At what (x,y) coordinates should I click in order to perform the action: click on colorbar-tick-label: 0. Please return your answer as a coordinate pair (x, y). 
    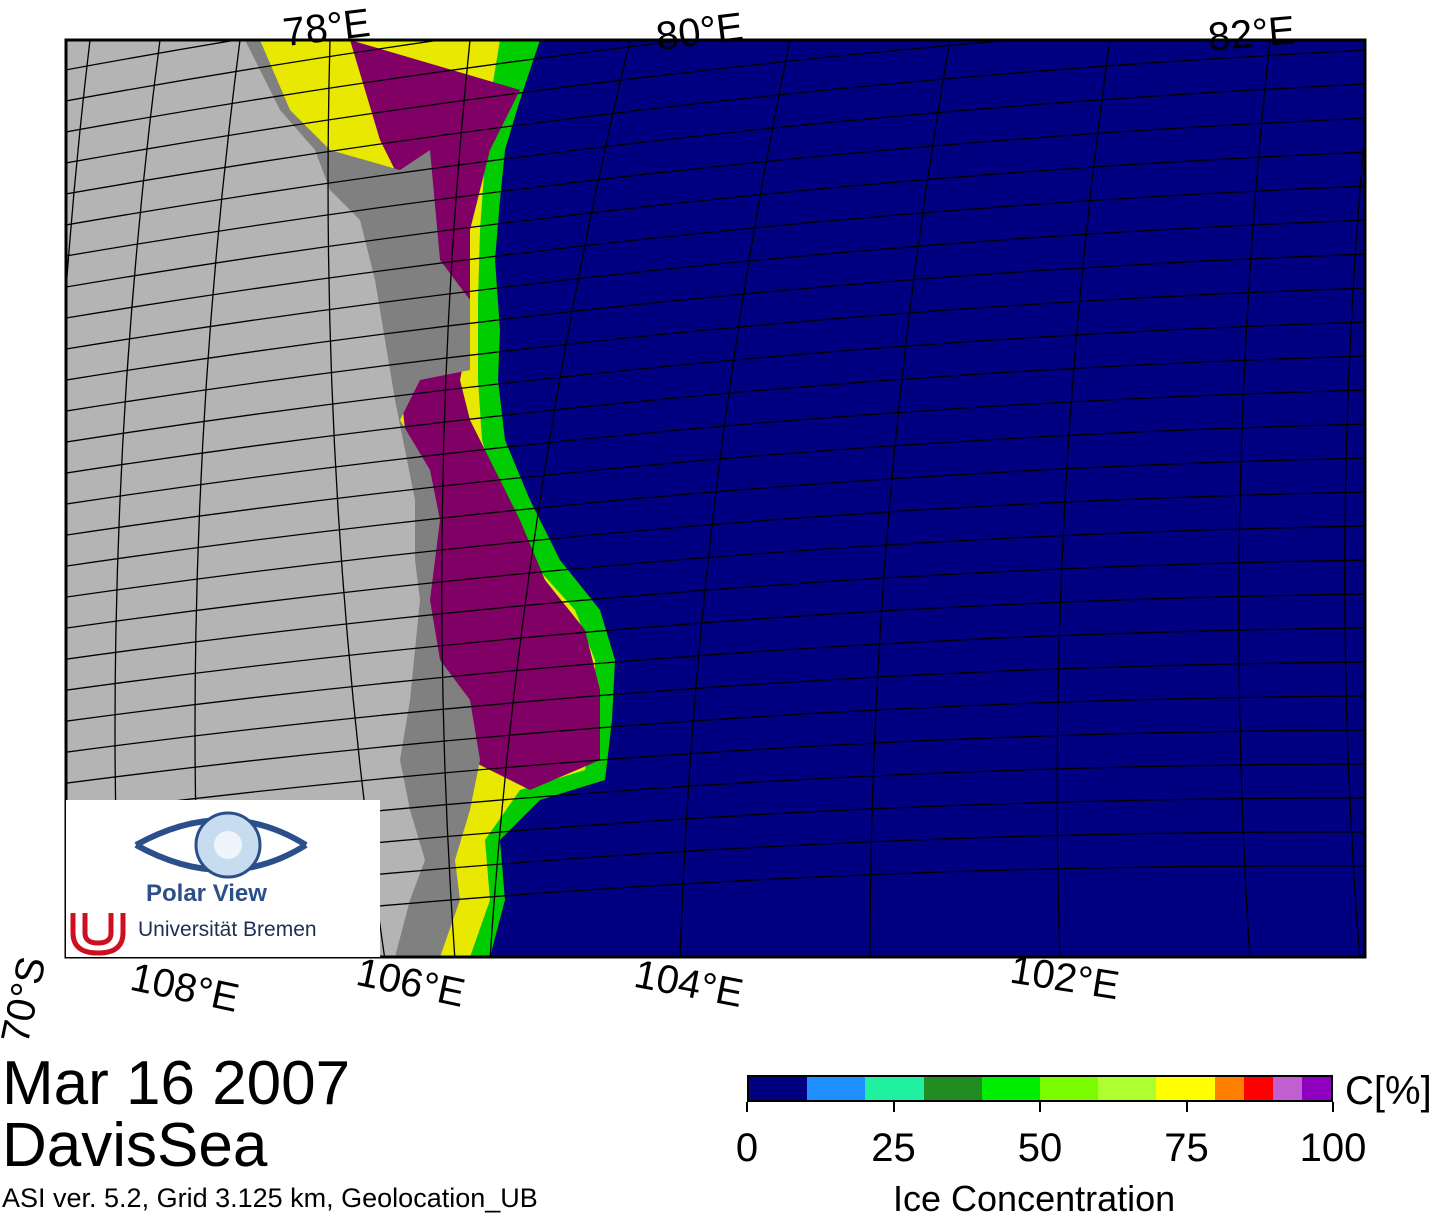
    Looking at the image, I should click on (747, 1148).